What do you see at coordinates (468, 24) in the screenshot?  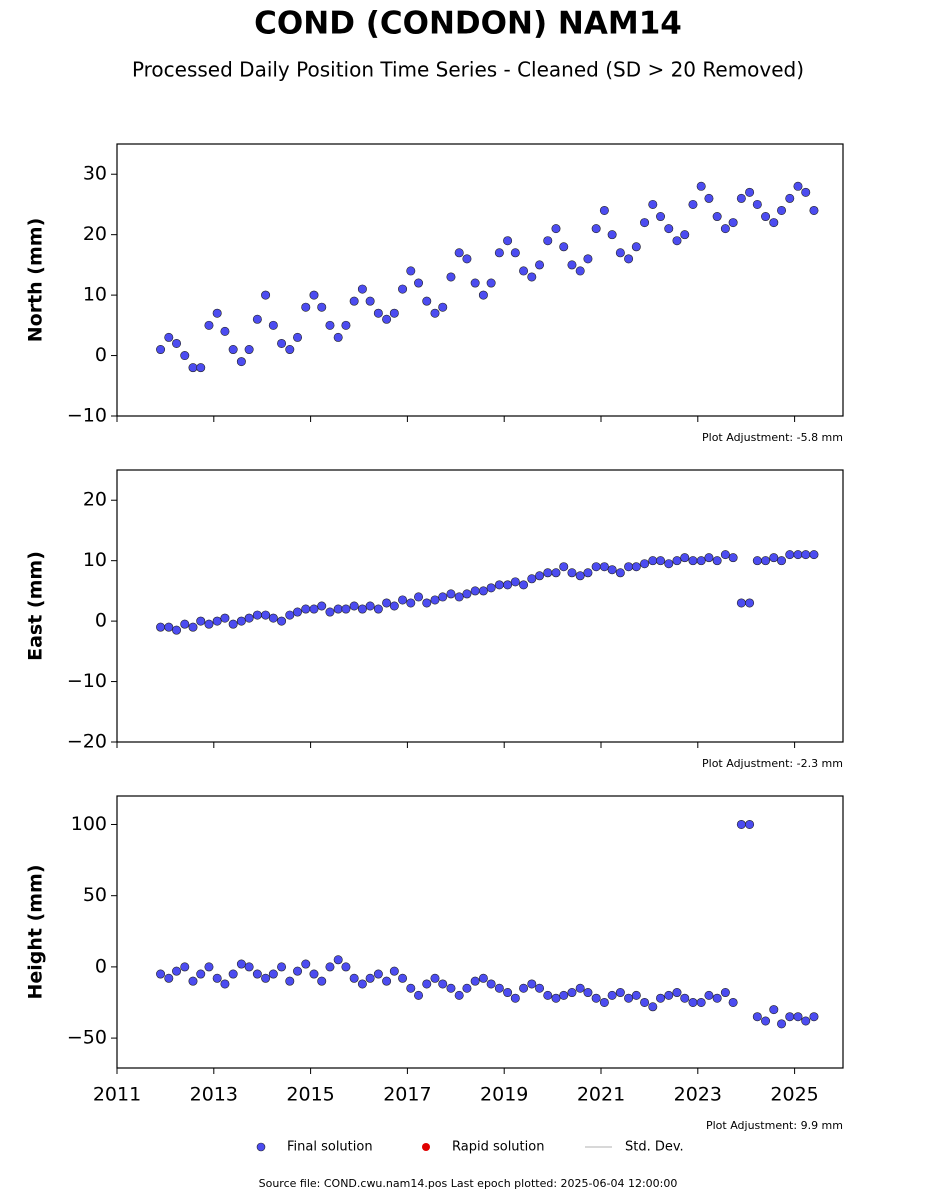 I see `title: COND (CONDON) NAM14` at bounding box center [468, 24].